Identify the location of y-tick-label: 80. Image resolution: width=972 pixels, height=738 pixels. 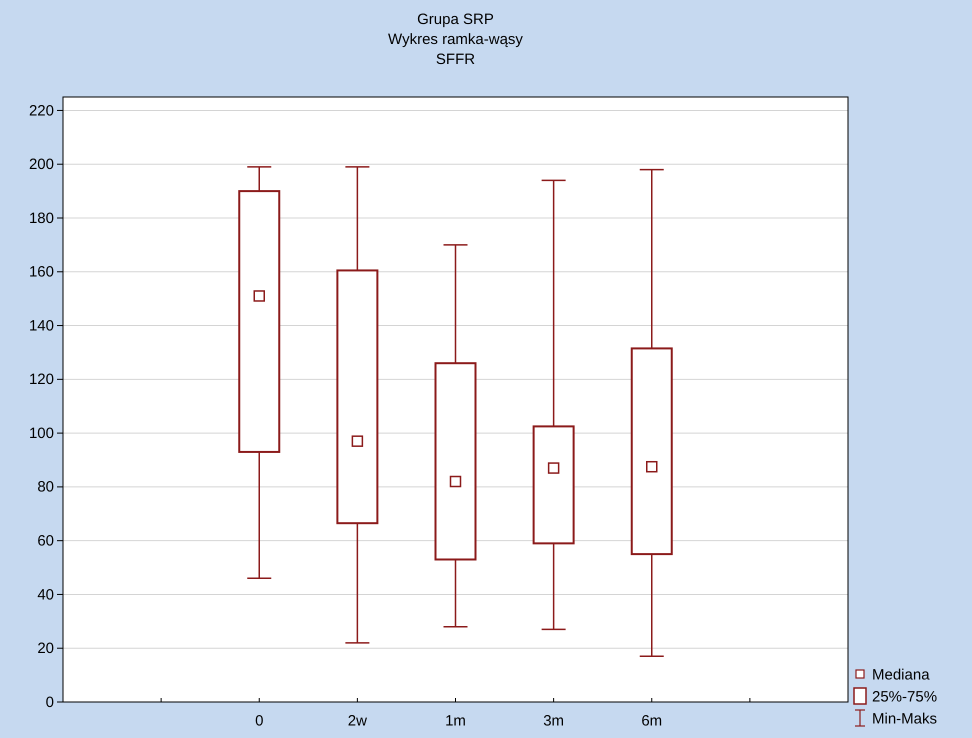
(45, 487).